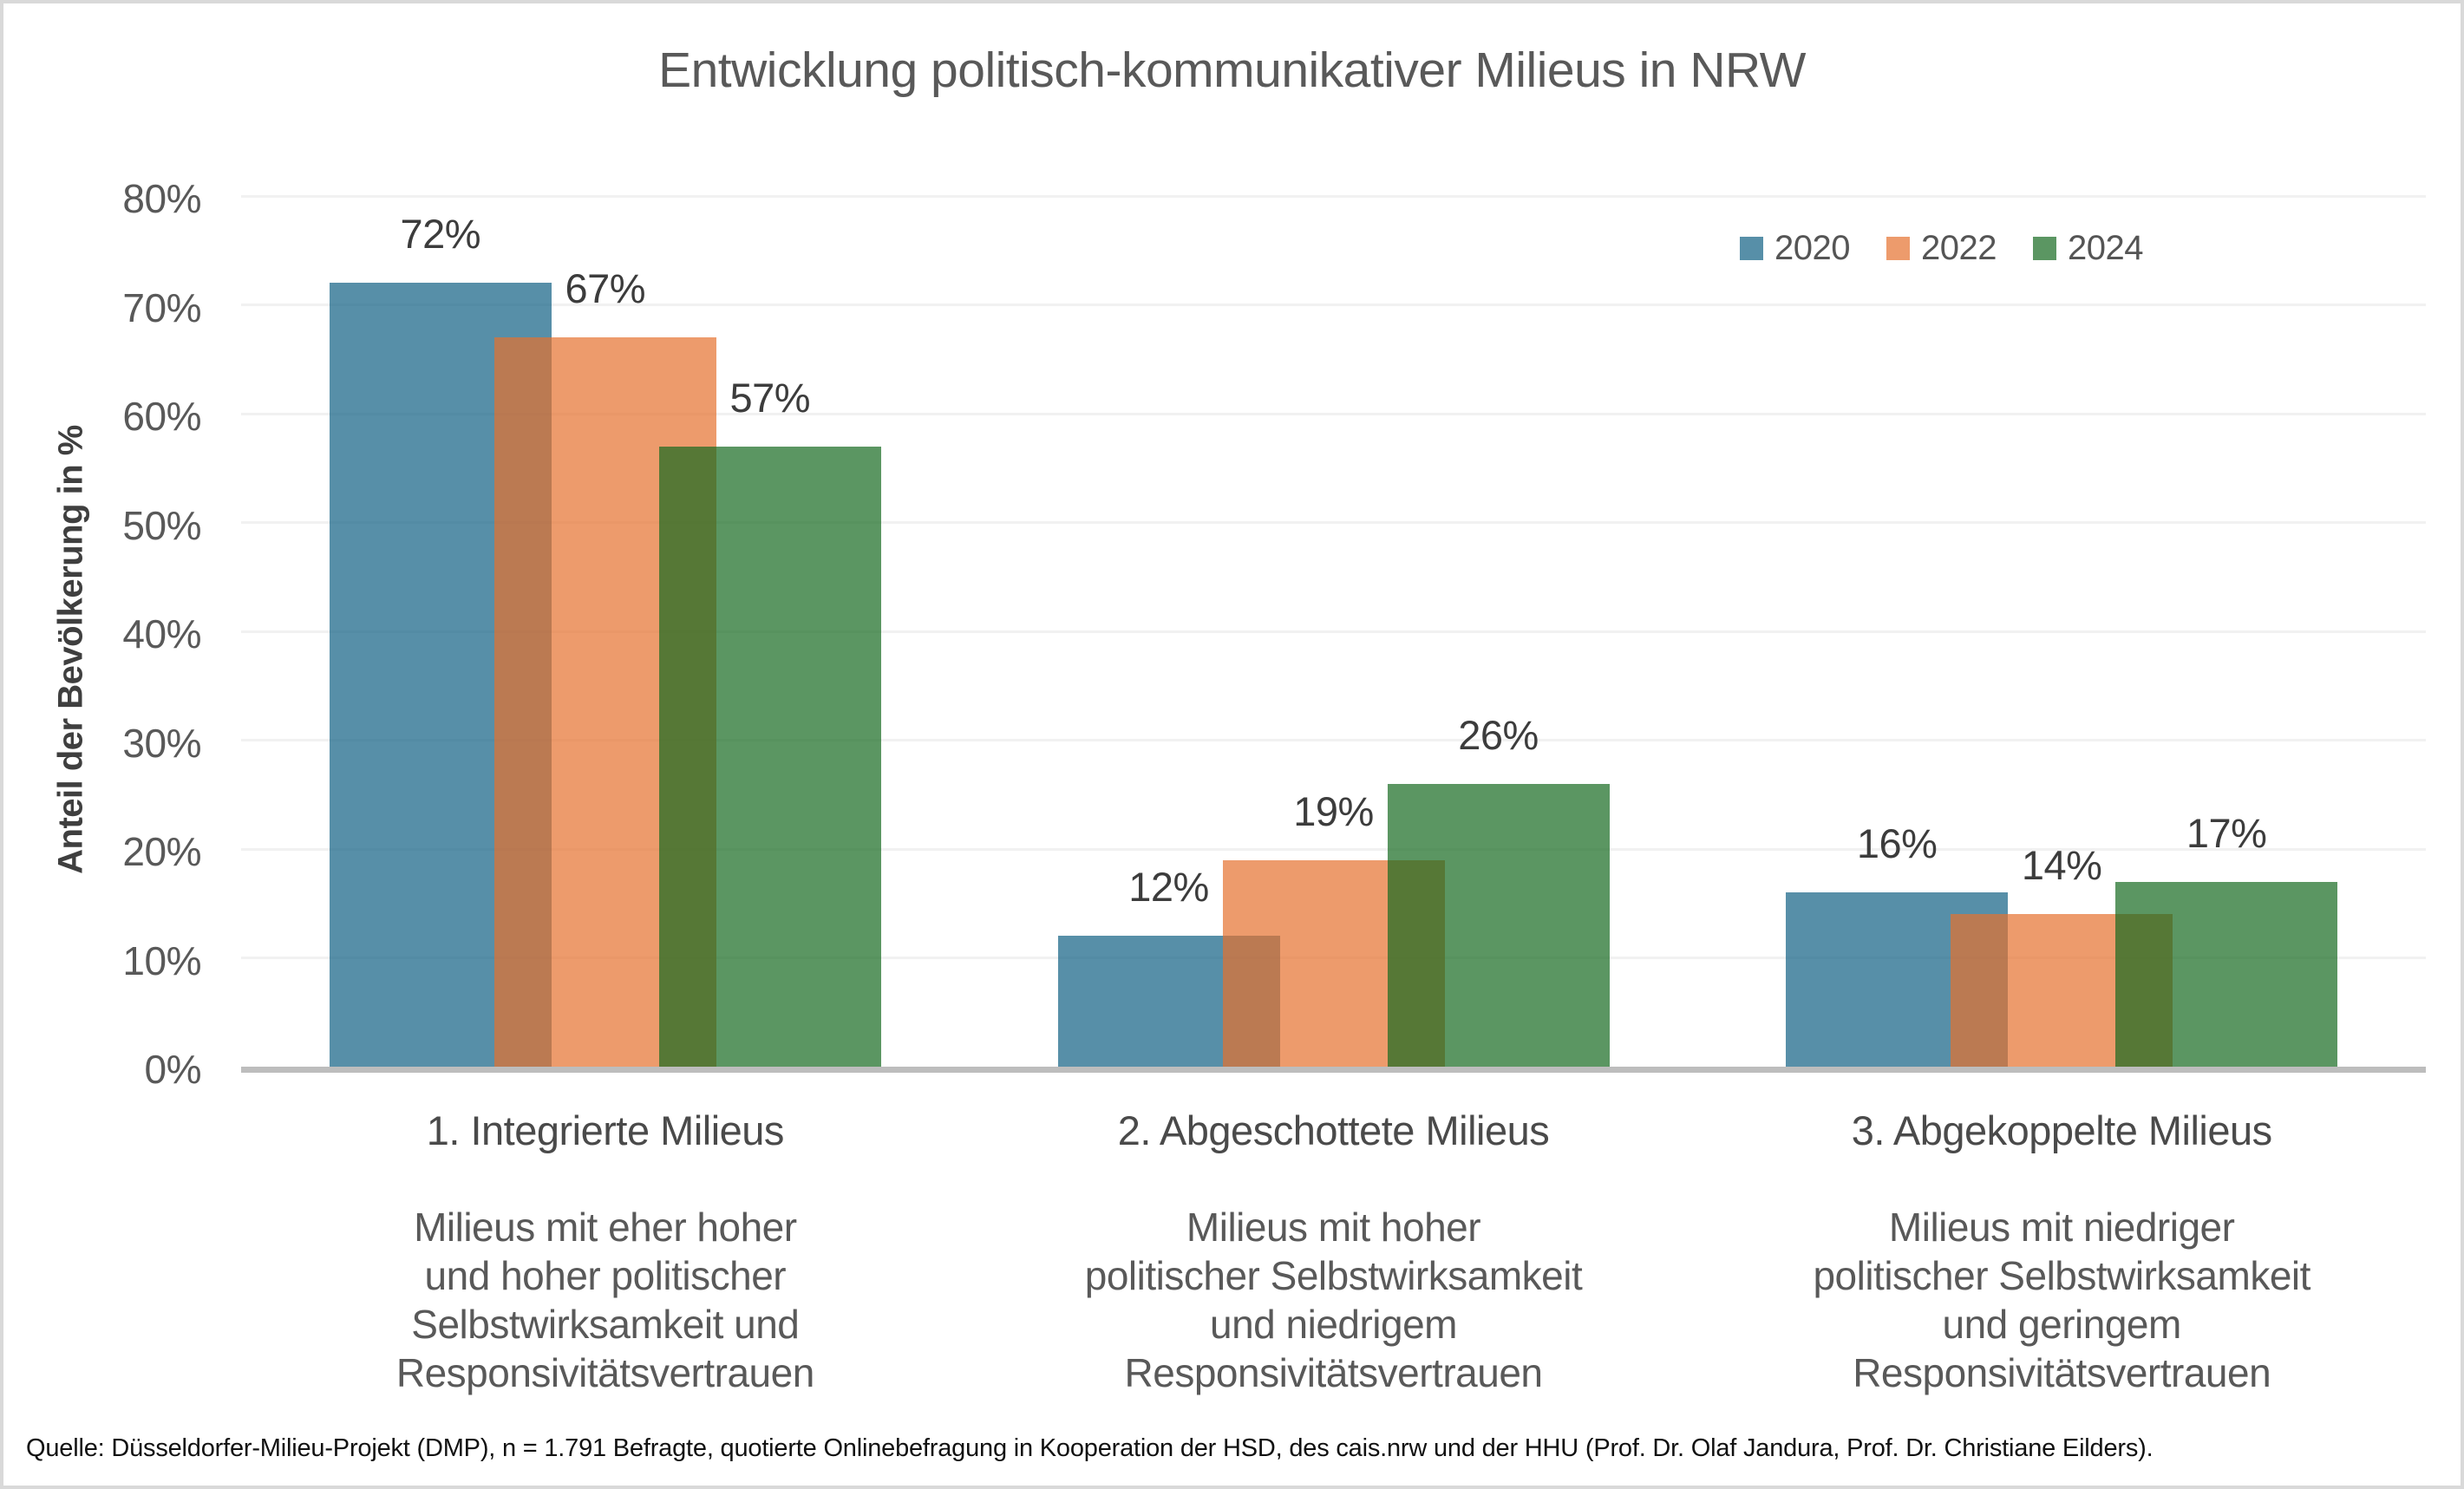  What do you see at coordinates (1333, 1130) in the screenshot?
I see `category-label-2: 2. Abgeschottete Milieus` at bounding box center [1333, 1130].